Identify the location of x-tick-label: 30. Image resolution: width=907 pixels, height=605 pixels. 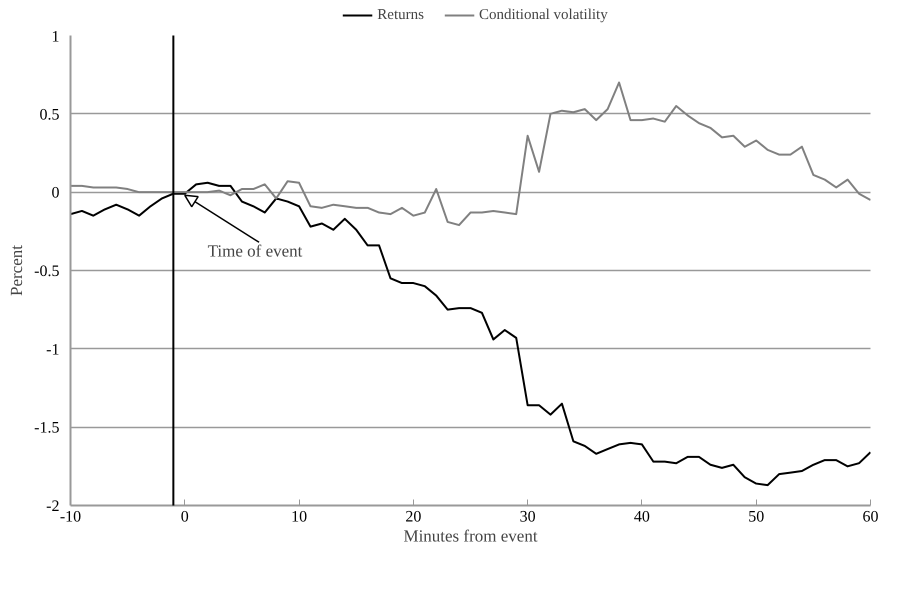
(528, 517).